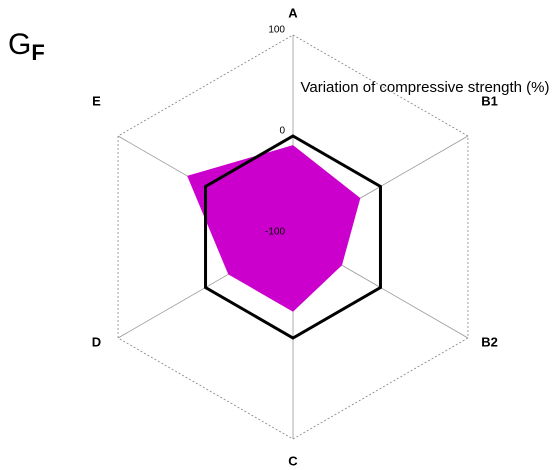 Image resolution: width=557 pixels, height=470 pixels. Describe the element at coordinates (276, 30) in the screenshot. I see `tick-label: 100` at that location.